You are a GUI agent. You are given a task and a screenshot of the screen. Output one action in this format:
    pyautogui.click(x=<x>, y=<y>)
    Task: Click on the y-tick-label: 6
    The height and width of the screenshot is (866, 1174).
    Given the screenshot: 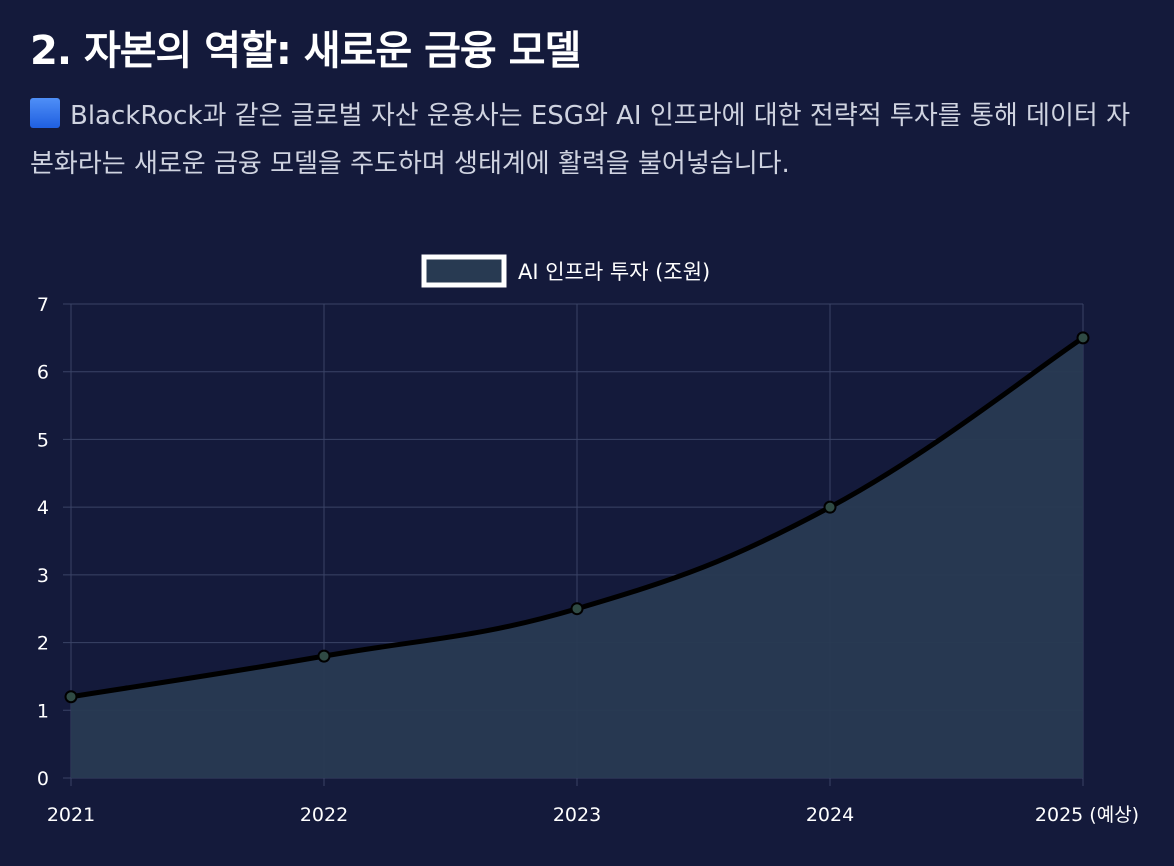 What is the action you would take?
    pyautogui.click(x=43, y=373)
    